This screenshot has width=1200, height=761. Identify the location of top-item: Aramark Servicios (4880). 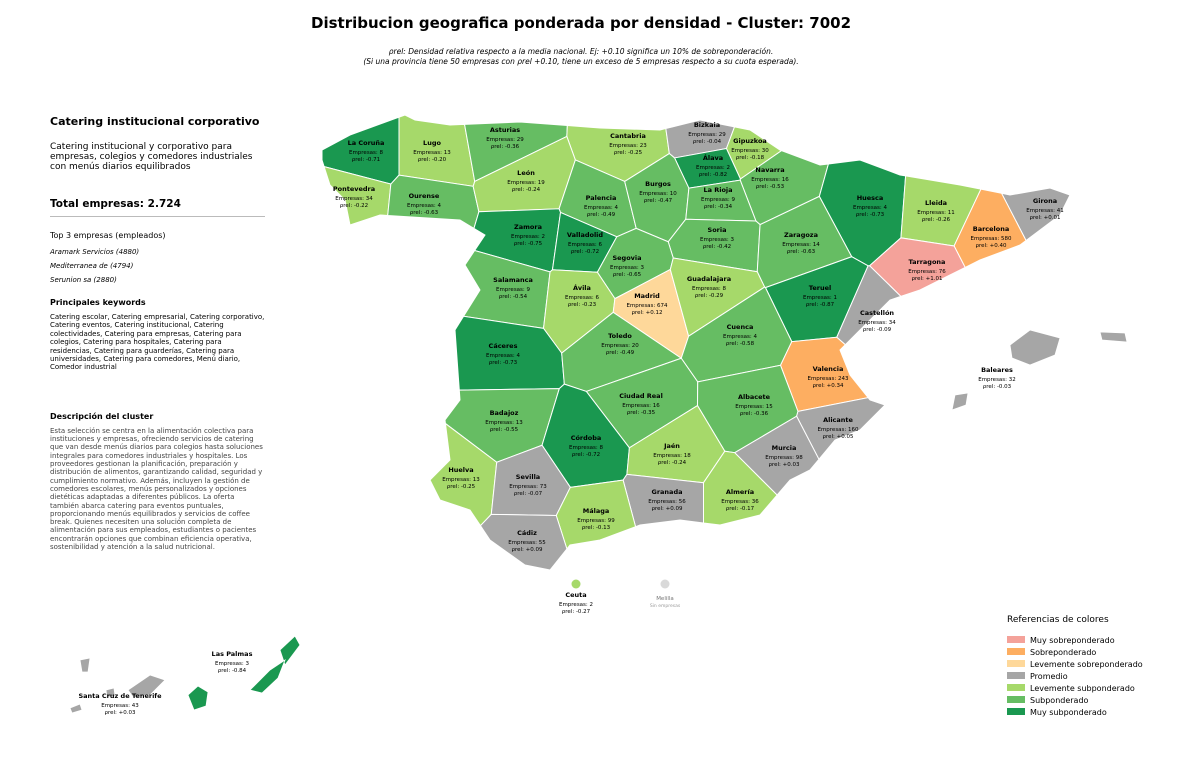
(95, 252).